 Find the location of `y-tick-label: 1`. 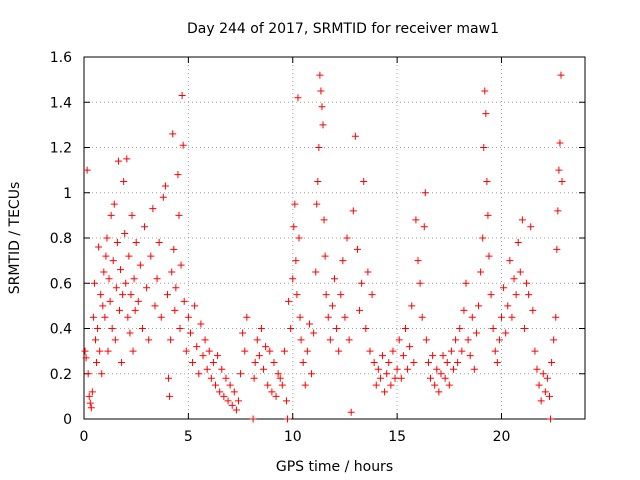

y-tick-label: 1 is located at coordinates (67, 194).